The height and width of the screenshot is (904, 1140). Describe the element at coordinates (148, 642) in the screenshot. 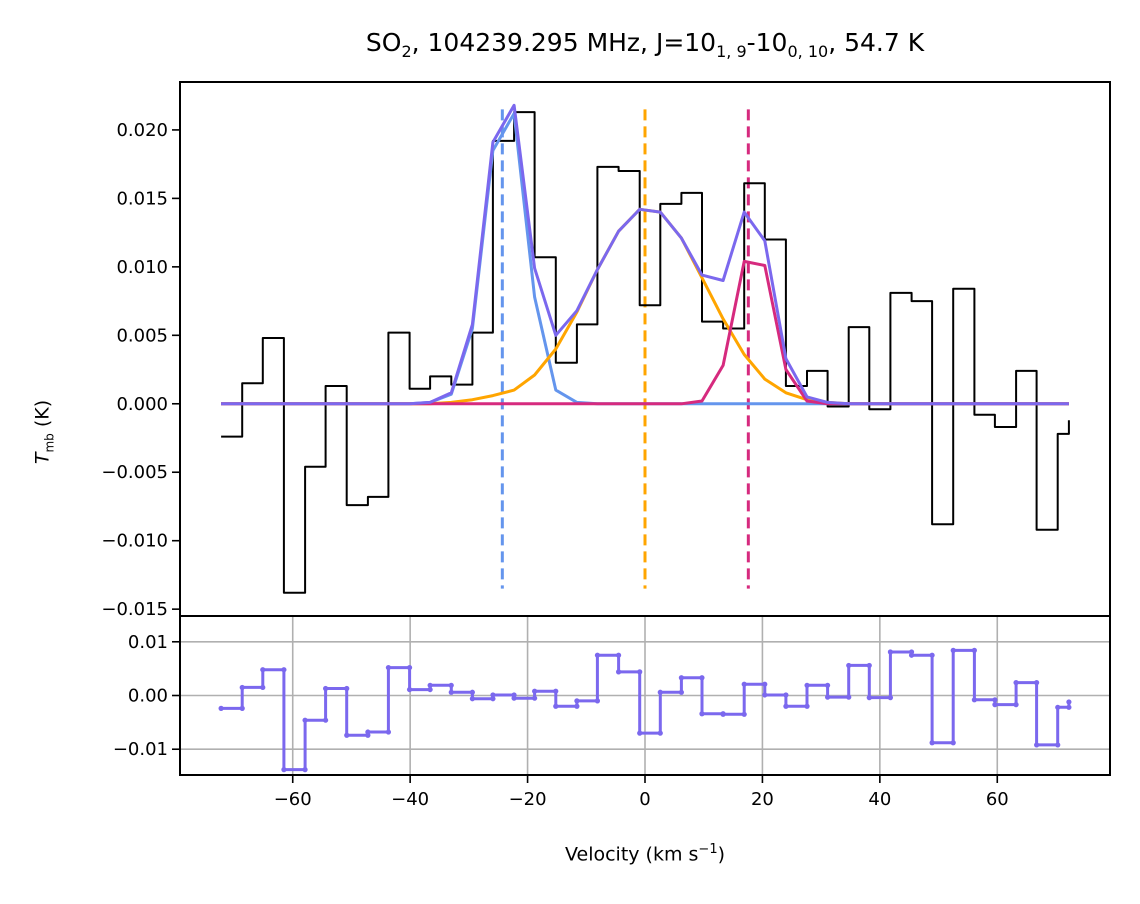

I see `residual-y-tick-label: 0.01` at that location.